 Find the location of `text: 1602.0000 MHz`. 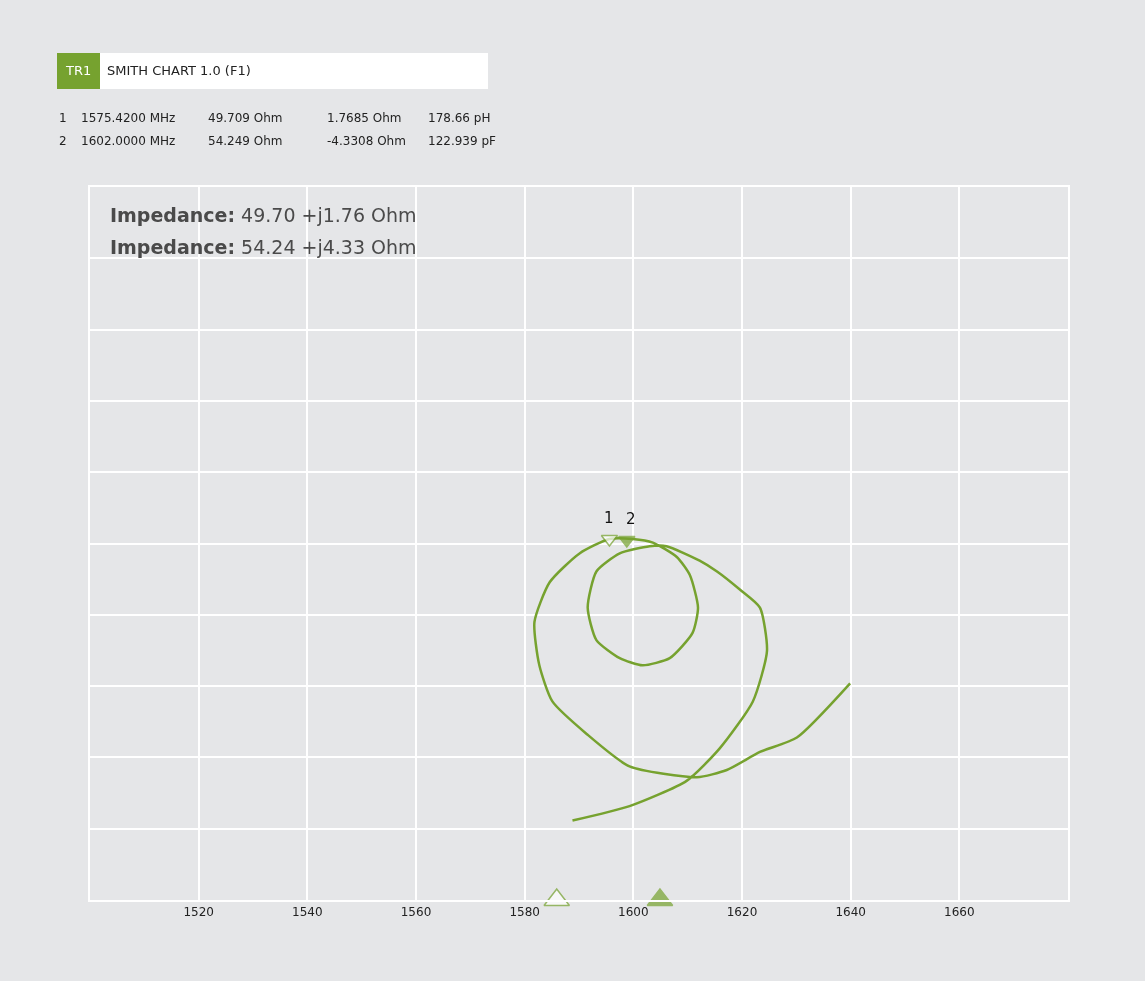

text: 1602.0000 MHz is located at coordinates (128, 141).